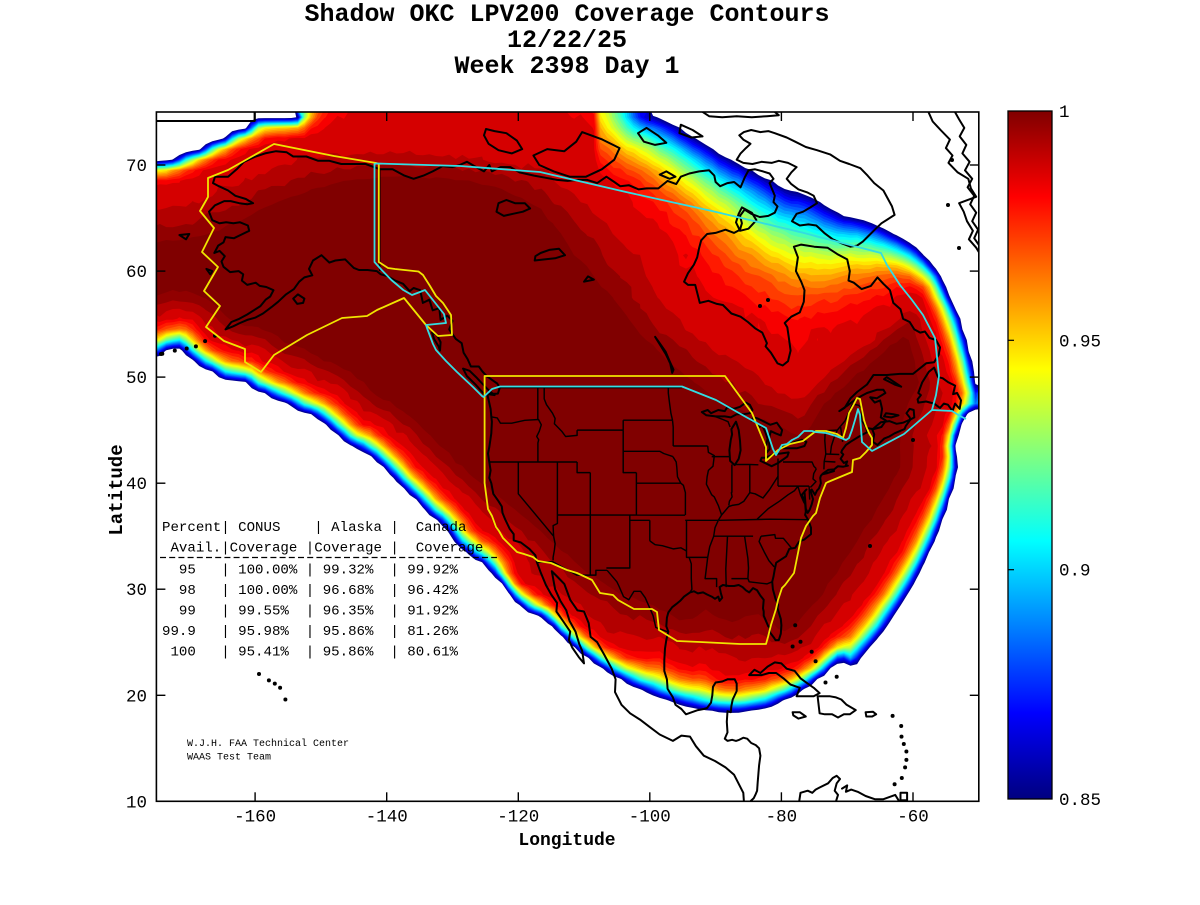  Describe the element at coordinates (136, 167) in the screenshot. I see `svg-text: 70` at that location.